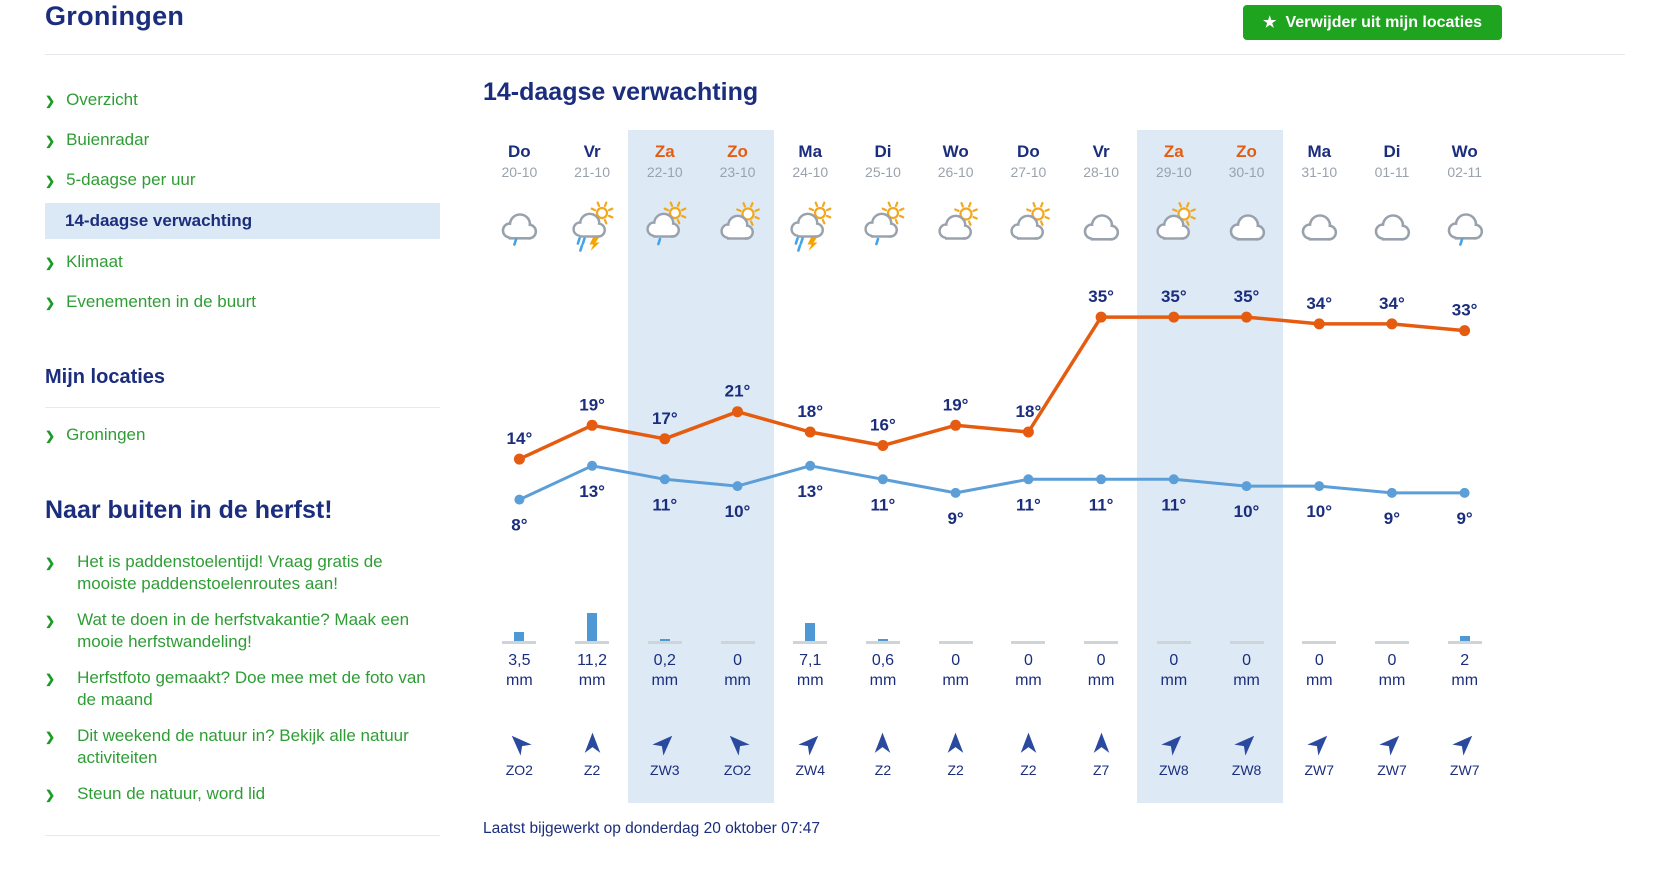 Image resolution: width=1670 pixels, height=869 pixels. What do you see at coordinates (242, 407) in the screenshot?
I see `divider` at bounding box center [242, 407].